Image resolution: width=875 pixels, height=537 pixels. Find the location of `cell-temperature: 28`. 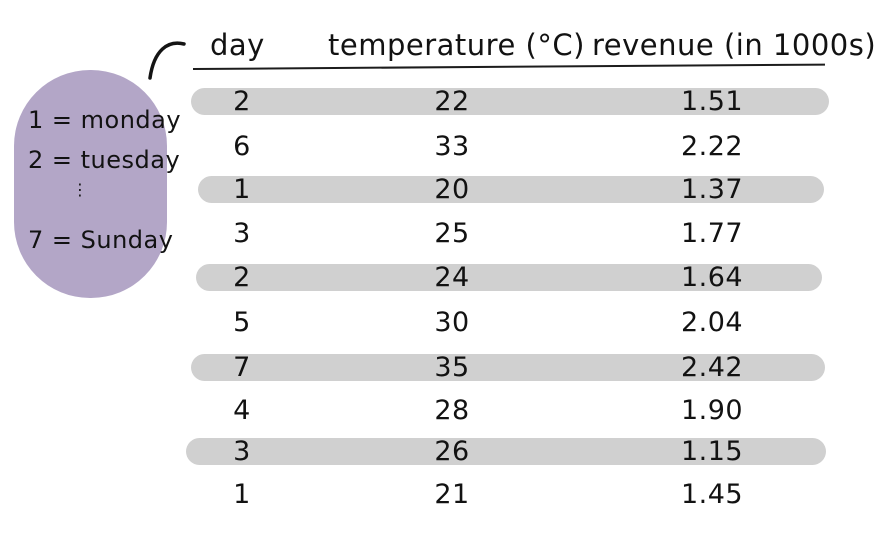

cell-temperature: 28 is located at coordinates (452, 410).